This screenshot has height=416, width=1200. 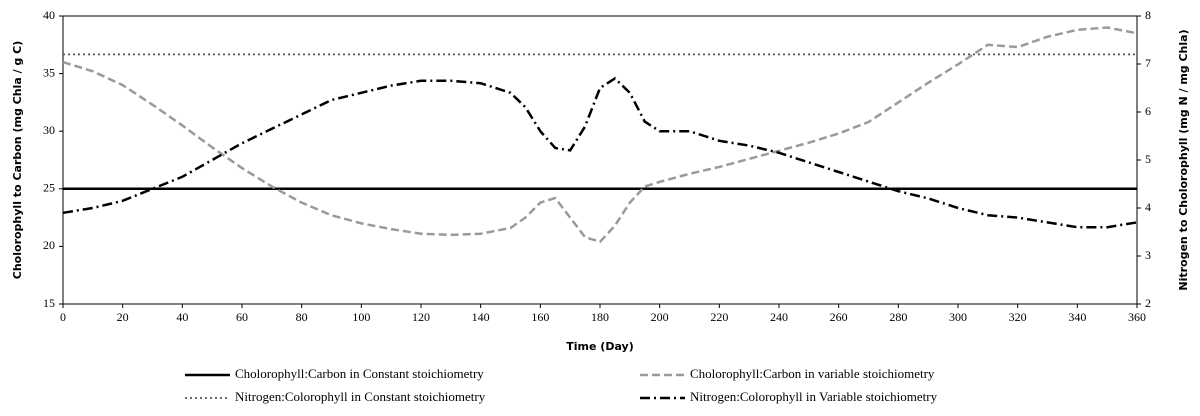 What do you see at coordinates (1148, 207) in the screenshot?
I see `y2-tick-label: 4` at bounding box center [1148, 207].